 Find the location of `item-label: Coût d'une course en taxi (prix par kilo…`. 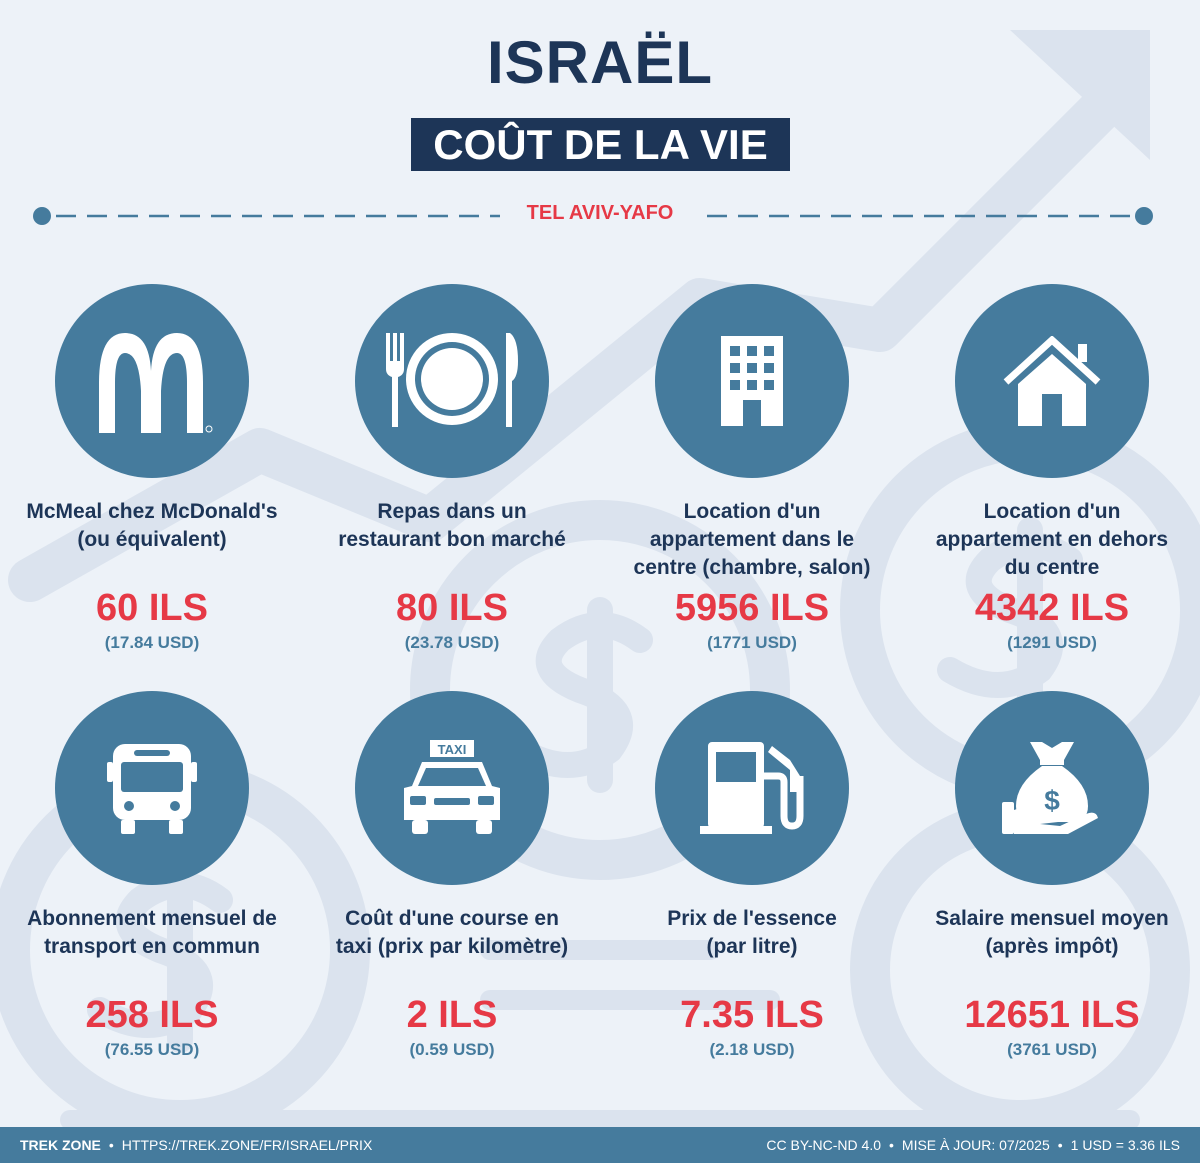

item-label: Coût d'une course en taxi (prix par kilo… is located at coordinates (452, 932).